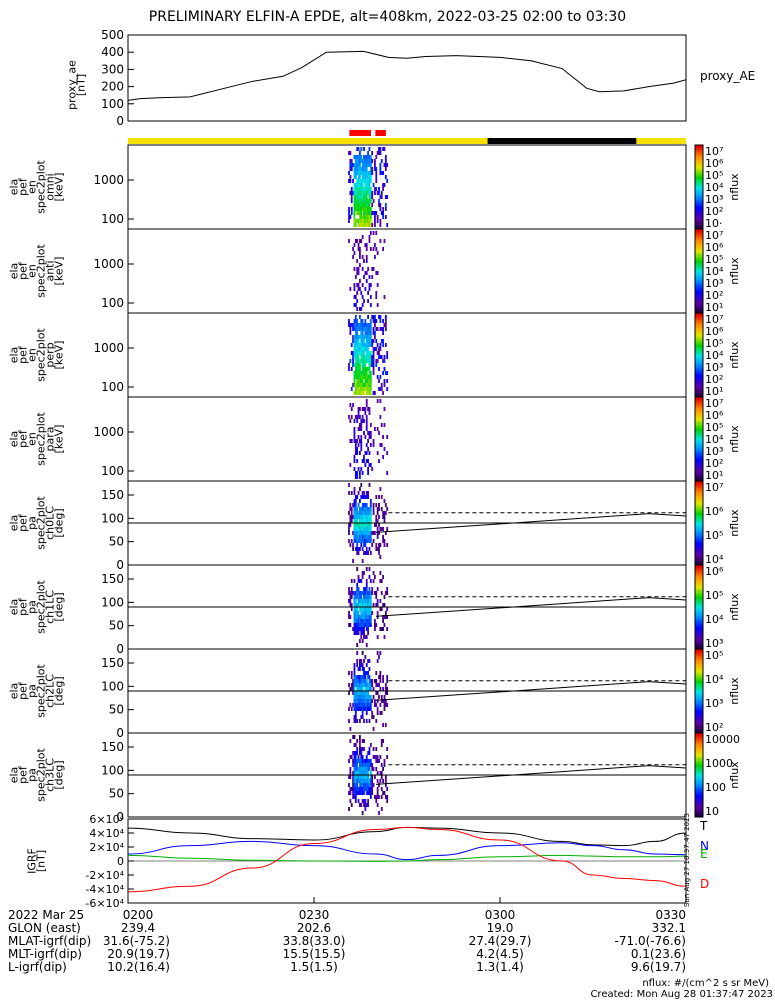  Describe the element at coordinates (531, 775) in the screenshot. I see `spec2plot-ch3LC-loss-cone-line` at that location.